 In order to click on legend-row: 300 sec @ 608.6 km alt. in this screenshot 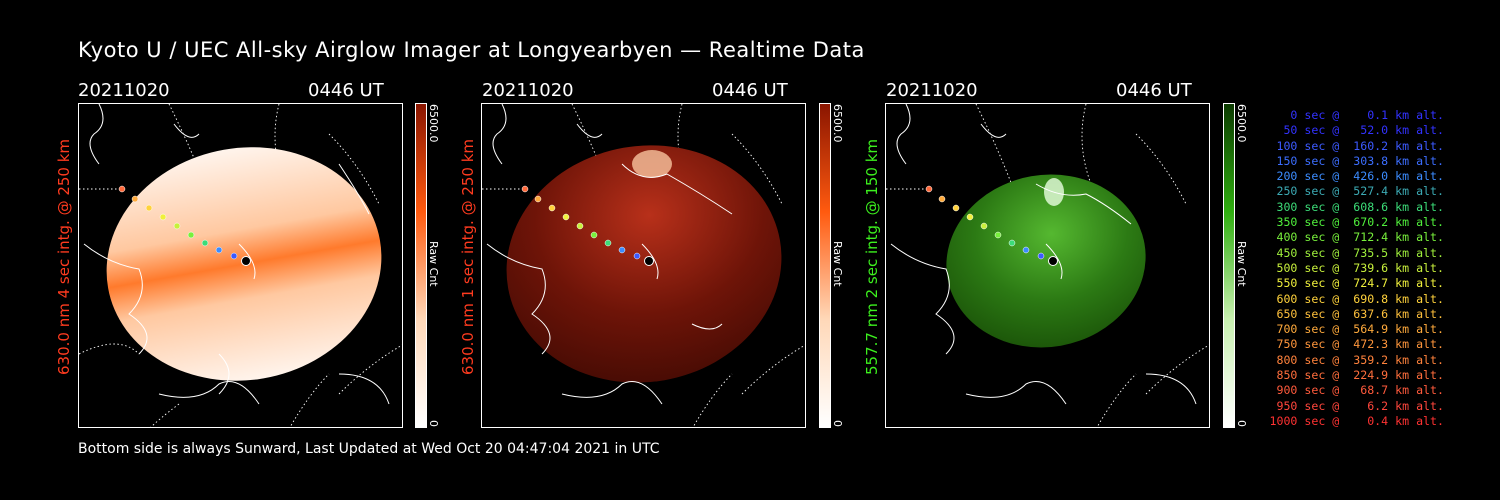, I will do `click(1356, 206)`.